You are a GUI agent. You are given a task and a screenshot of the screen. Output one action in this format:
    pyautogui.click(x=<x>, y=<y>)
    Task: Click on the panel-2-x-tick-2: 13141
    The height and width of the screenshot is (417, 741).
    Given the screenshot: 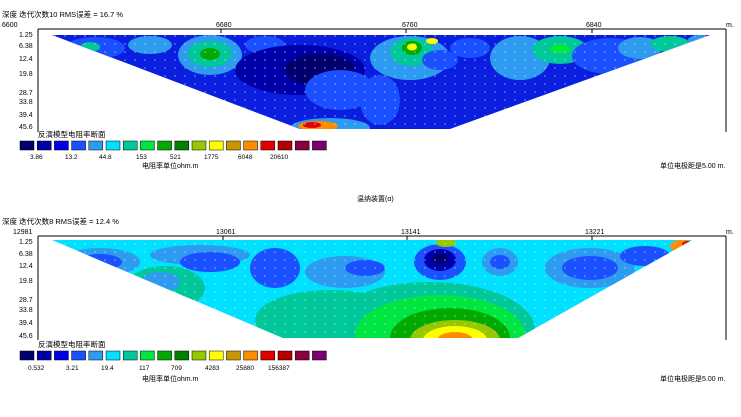 What is the action you would take?
    pyautogui.click(x=411, y=232)
    